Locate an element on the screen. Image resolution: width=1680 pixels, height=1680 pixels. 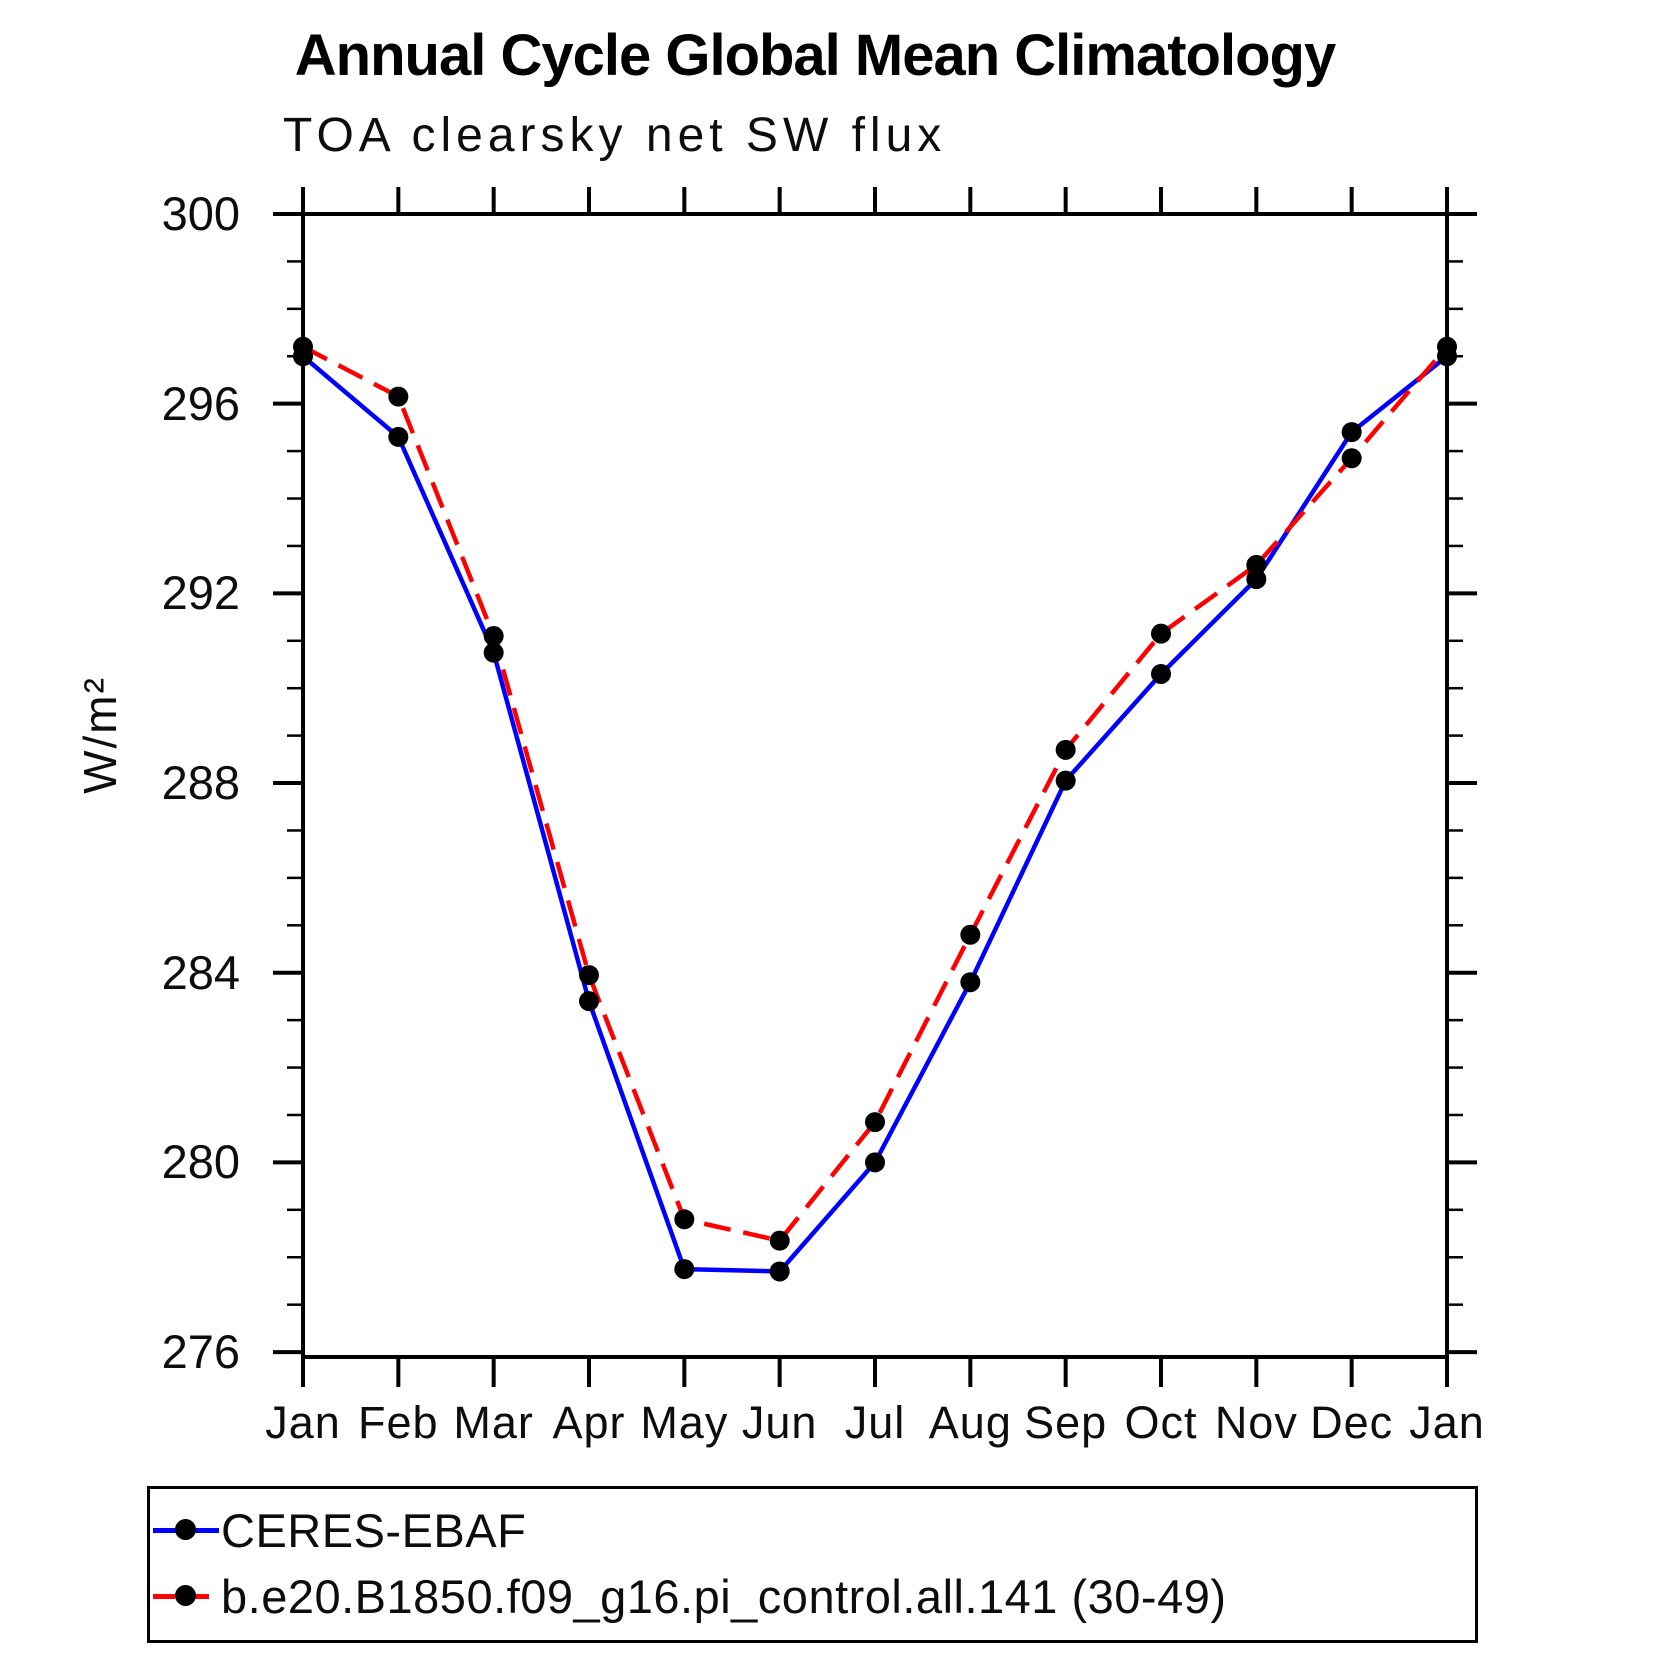
legend-label-ceres: CERES-EBAF is located at coordinates (374, 1530).